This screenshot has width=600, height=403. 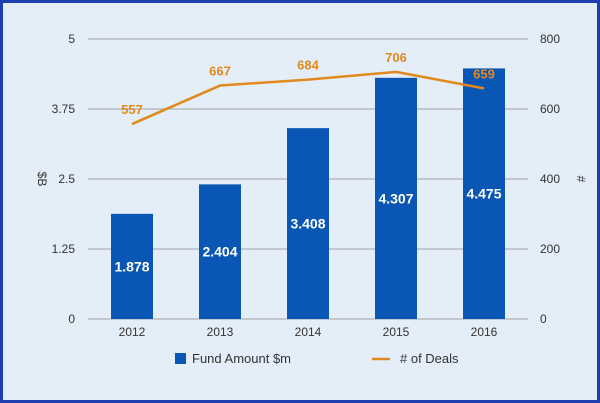 What do you see at coordinates (241, 358) in the screenshot?
I see `legend-fund-label: Fund Amount $m` at bounding box center [241, 358].